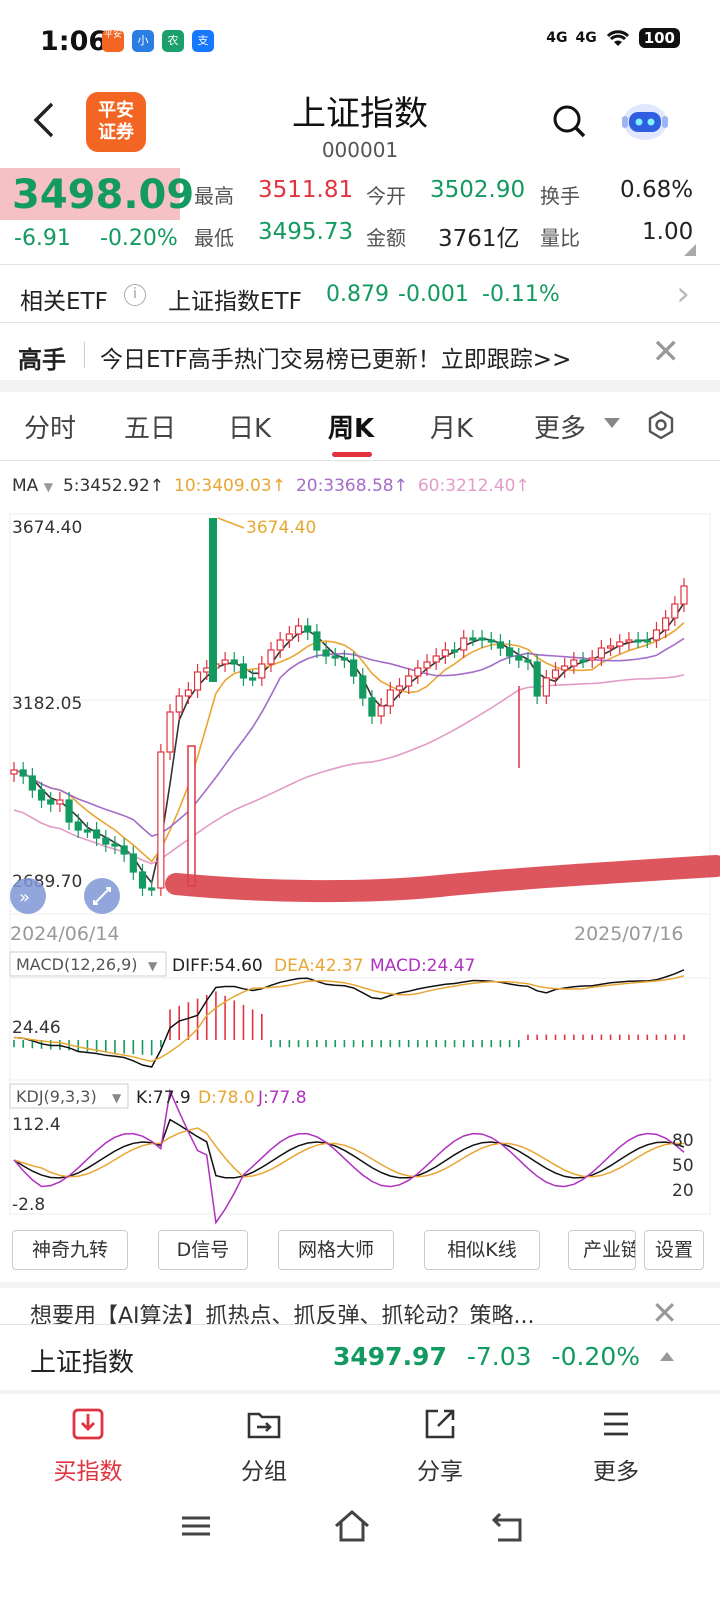 This screenshot has width=720, height=1608. Describe the element at coordinates (42, 360) in the screenshot. I see `gaoshou-label: 高手` at that location.